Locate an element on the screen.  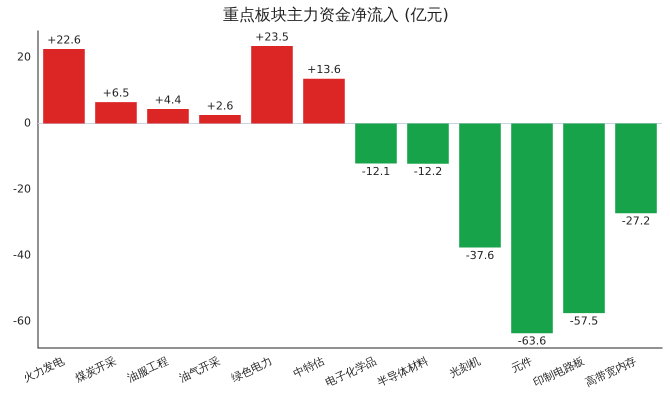
chart-title: 重点板块主力资金净流入 (亿元) is located at coordinates (336, 14).